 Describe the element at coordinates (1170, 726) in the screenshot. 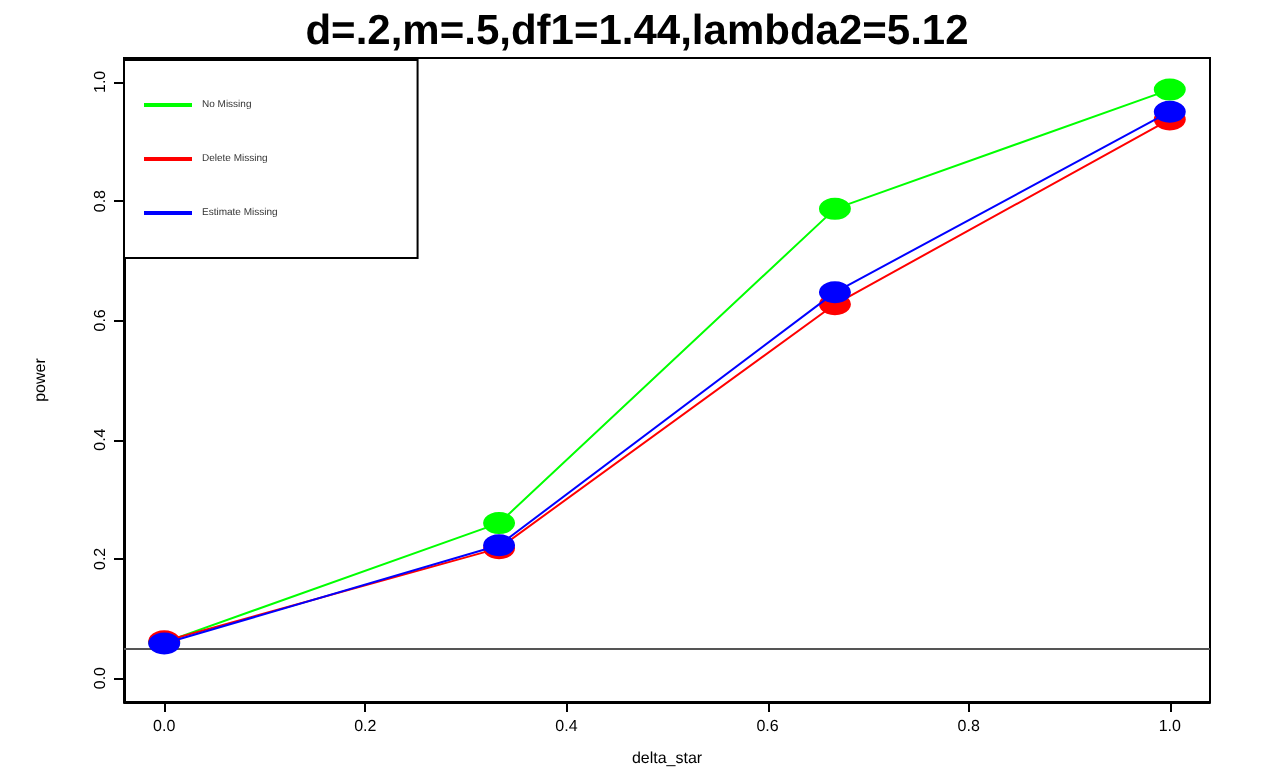

I see `x-tick-label: 1.0` at that location.